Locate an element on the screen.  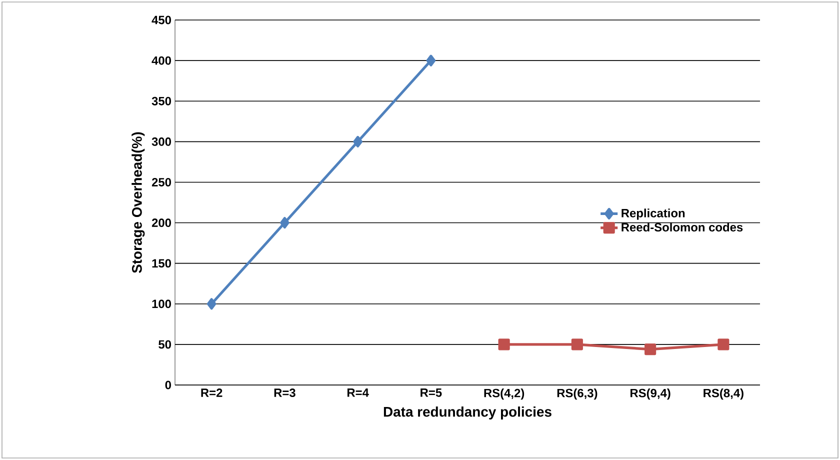
y-tick-label: 300 is located at coordinates (161, 141).